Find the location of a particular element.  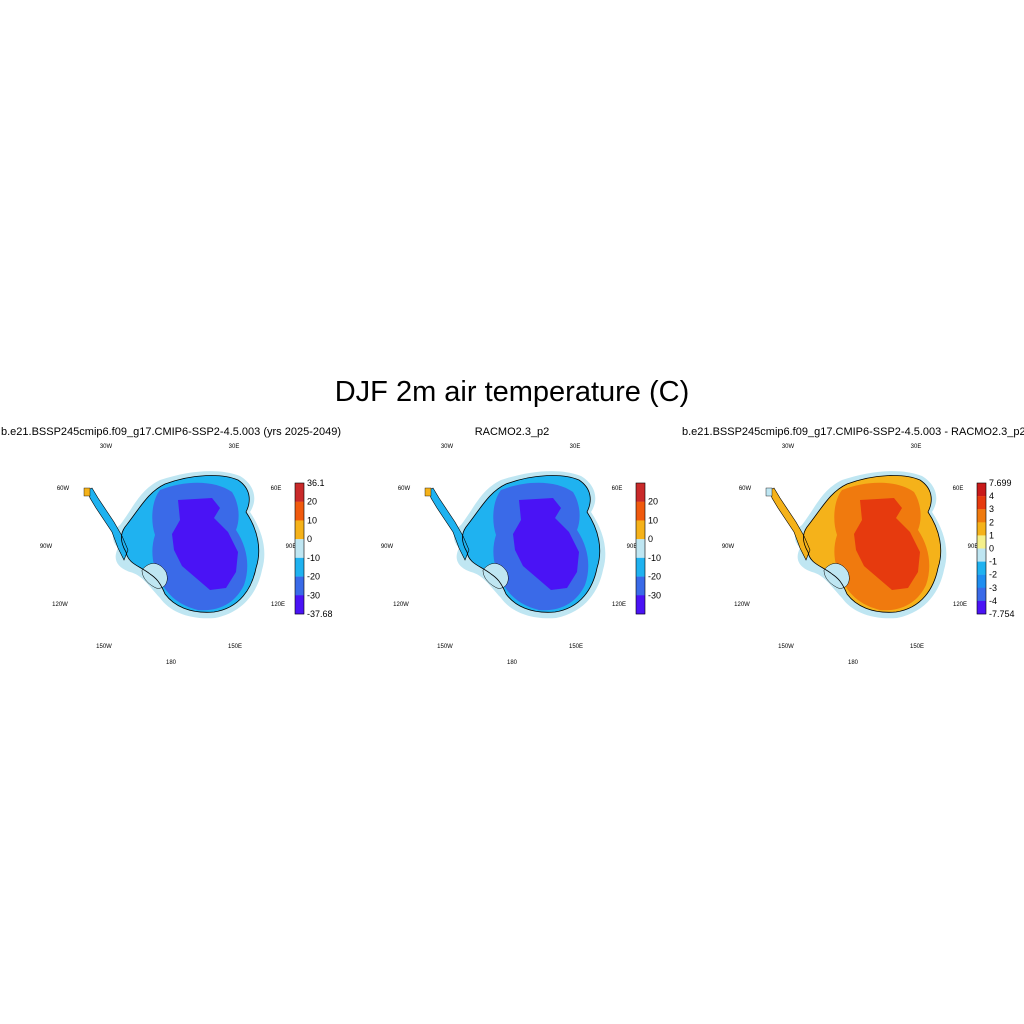

colorbar-label: 36.1 is located at coordinates (316, 483).